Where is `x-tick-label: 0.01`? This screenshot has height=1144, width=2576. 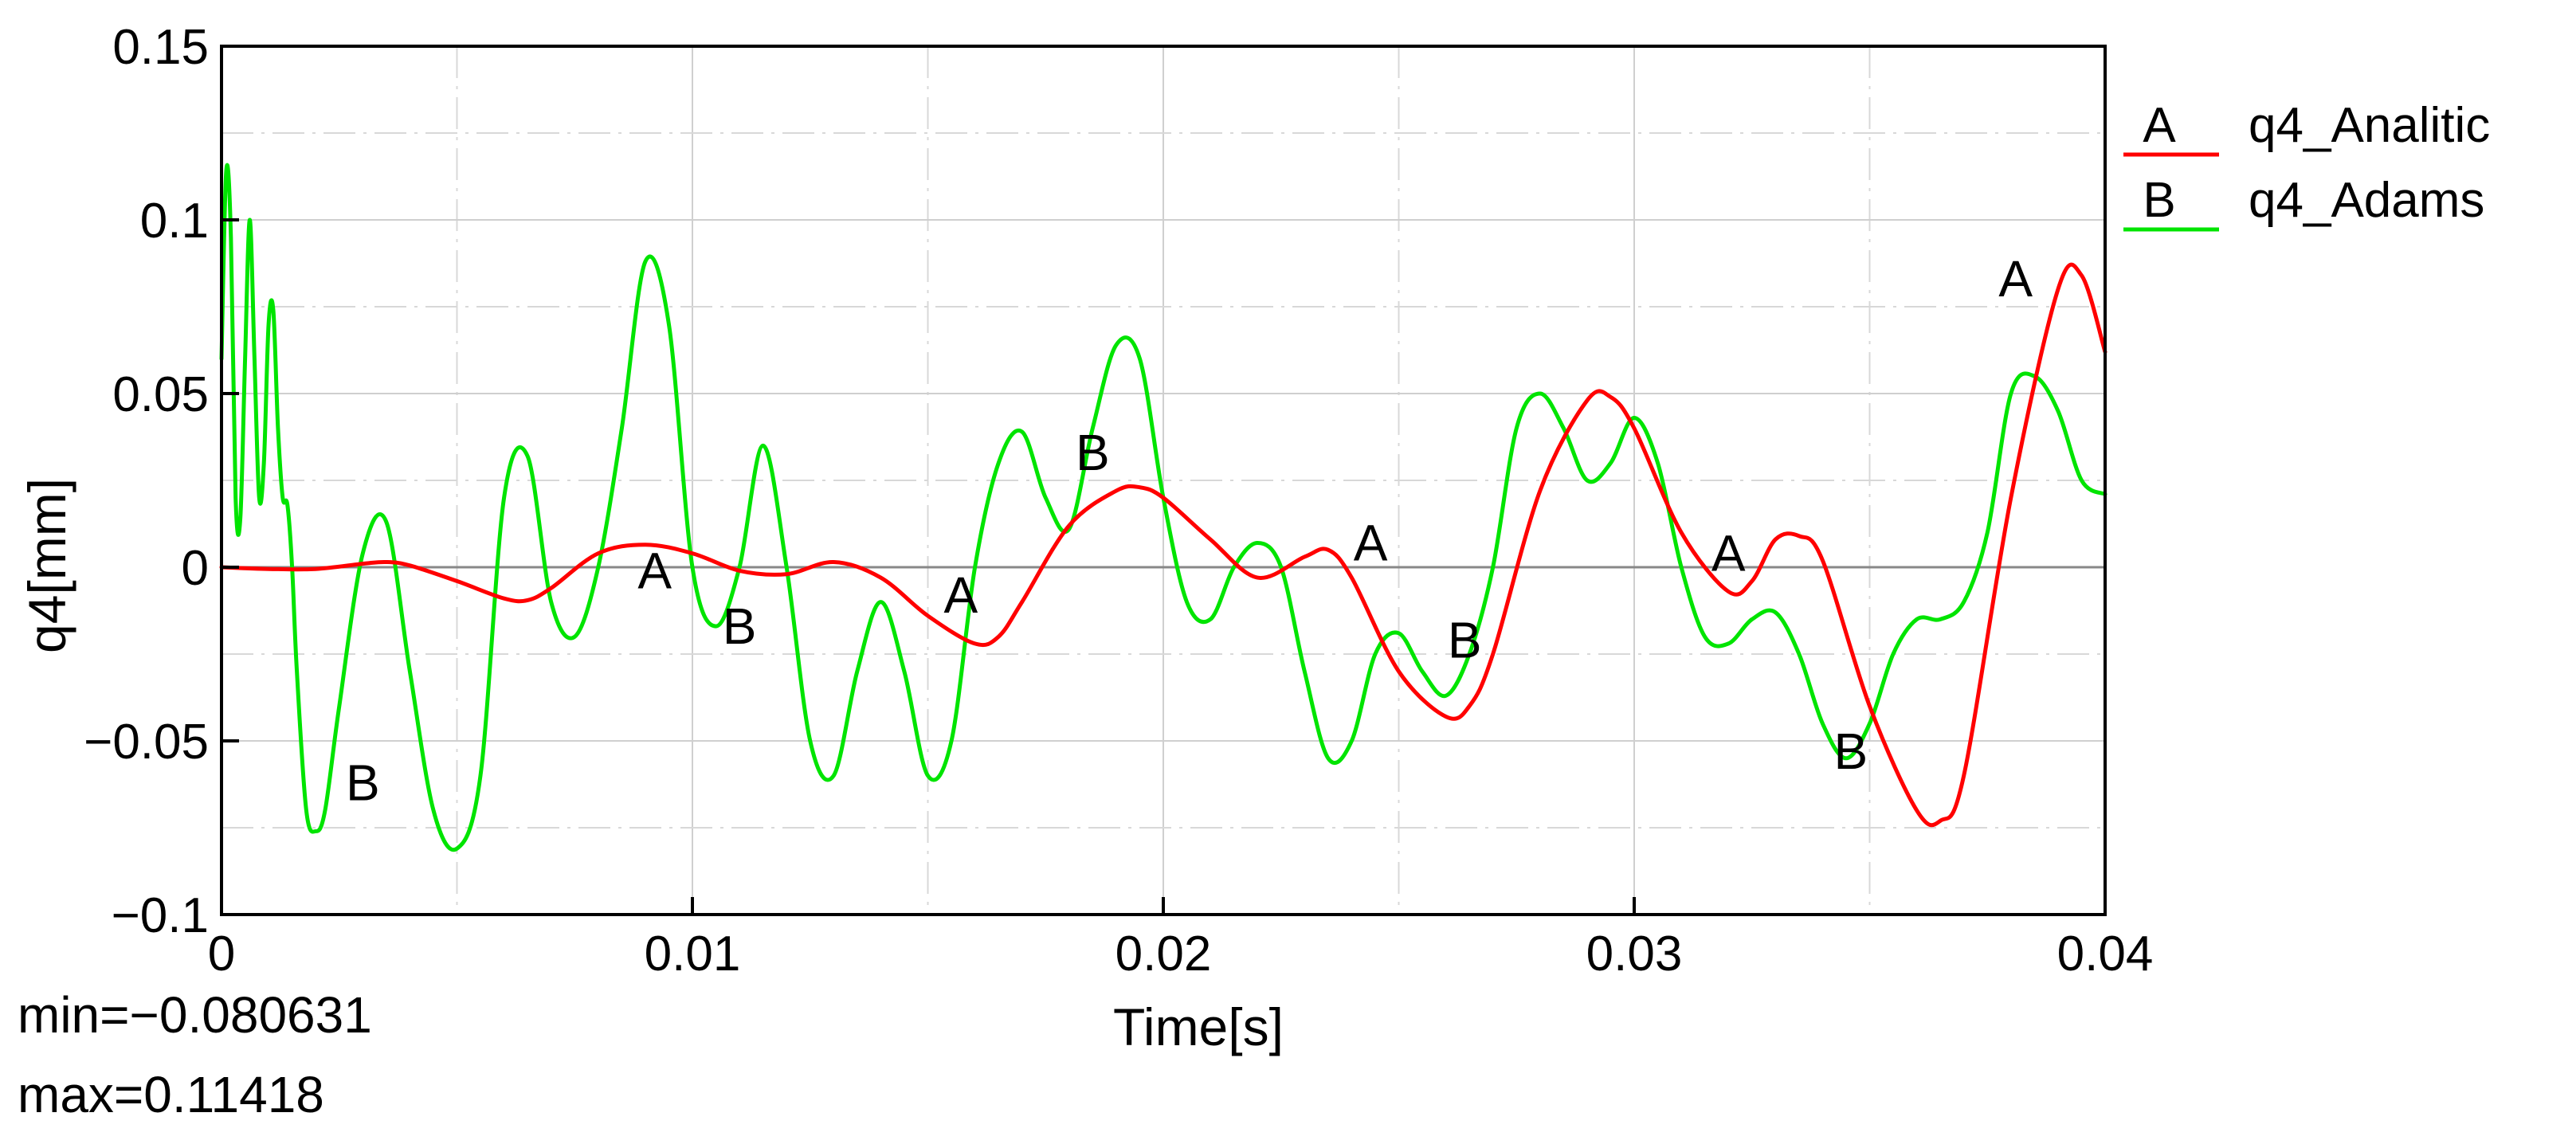 x-tick-label: 0.01 is located at coordinates (693, 954).